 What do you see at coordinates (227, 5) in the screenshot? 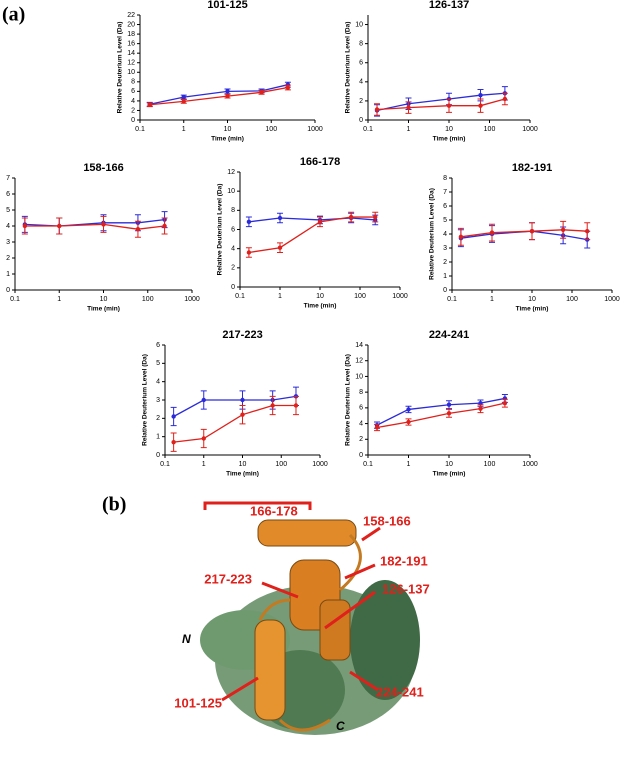
I see `chart-title: 101-125` at bounding box center [227, 5].